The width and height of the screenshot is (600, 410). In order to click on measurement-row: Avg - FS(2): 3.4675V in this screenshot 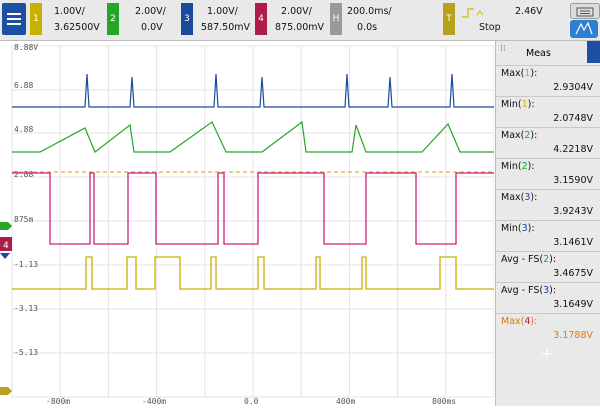, I will do `click(548, 267)`.